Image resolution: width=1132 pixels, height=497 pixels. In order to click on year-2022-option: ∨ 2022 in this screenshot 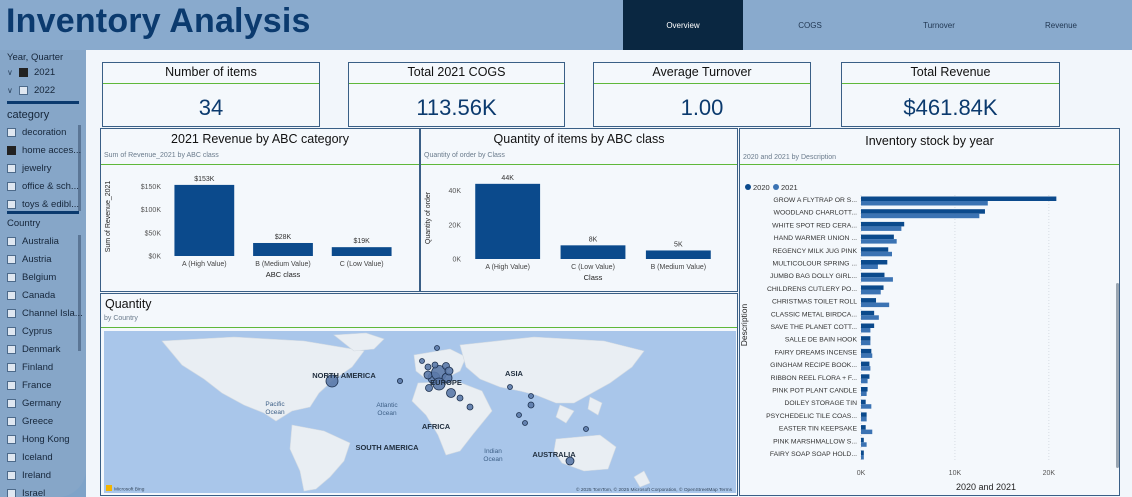, I will do `click(31, 90)`.